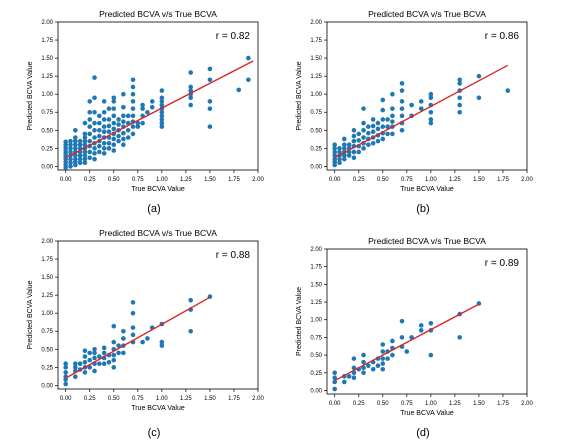  I want to click on panel-label: (b), so click(422, 209).